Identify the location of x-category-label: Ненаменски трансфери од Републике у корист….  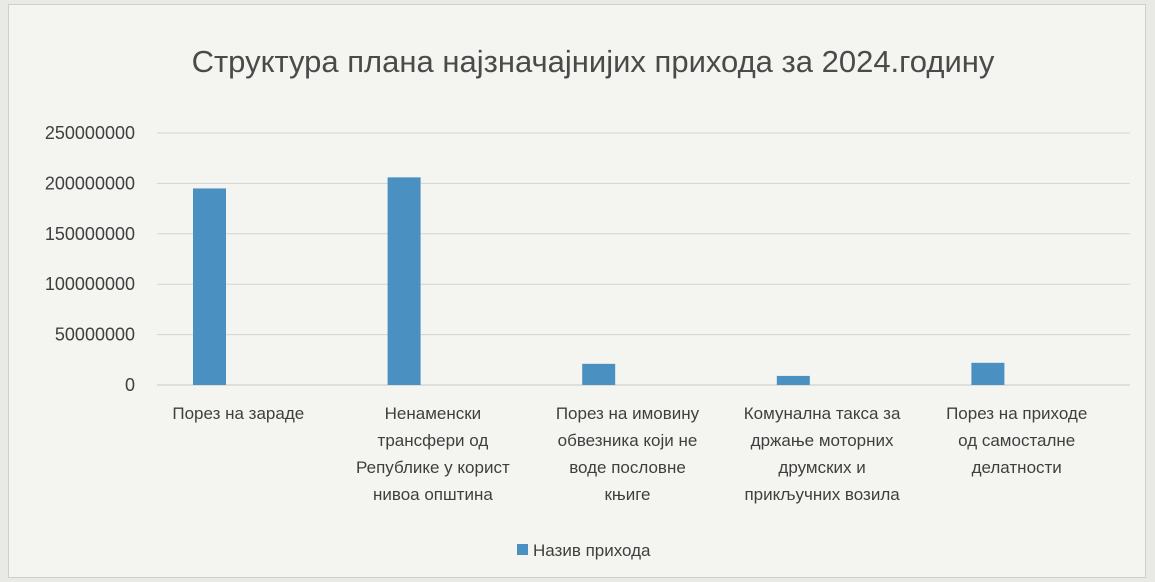
(433, 454).